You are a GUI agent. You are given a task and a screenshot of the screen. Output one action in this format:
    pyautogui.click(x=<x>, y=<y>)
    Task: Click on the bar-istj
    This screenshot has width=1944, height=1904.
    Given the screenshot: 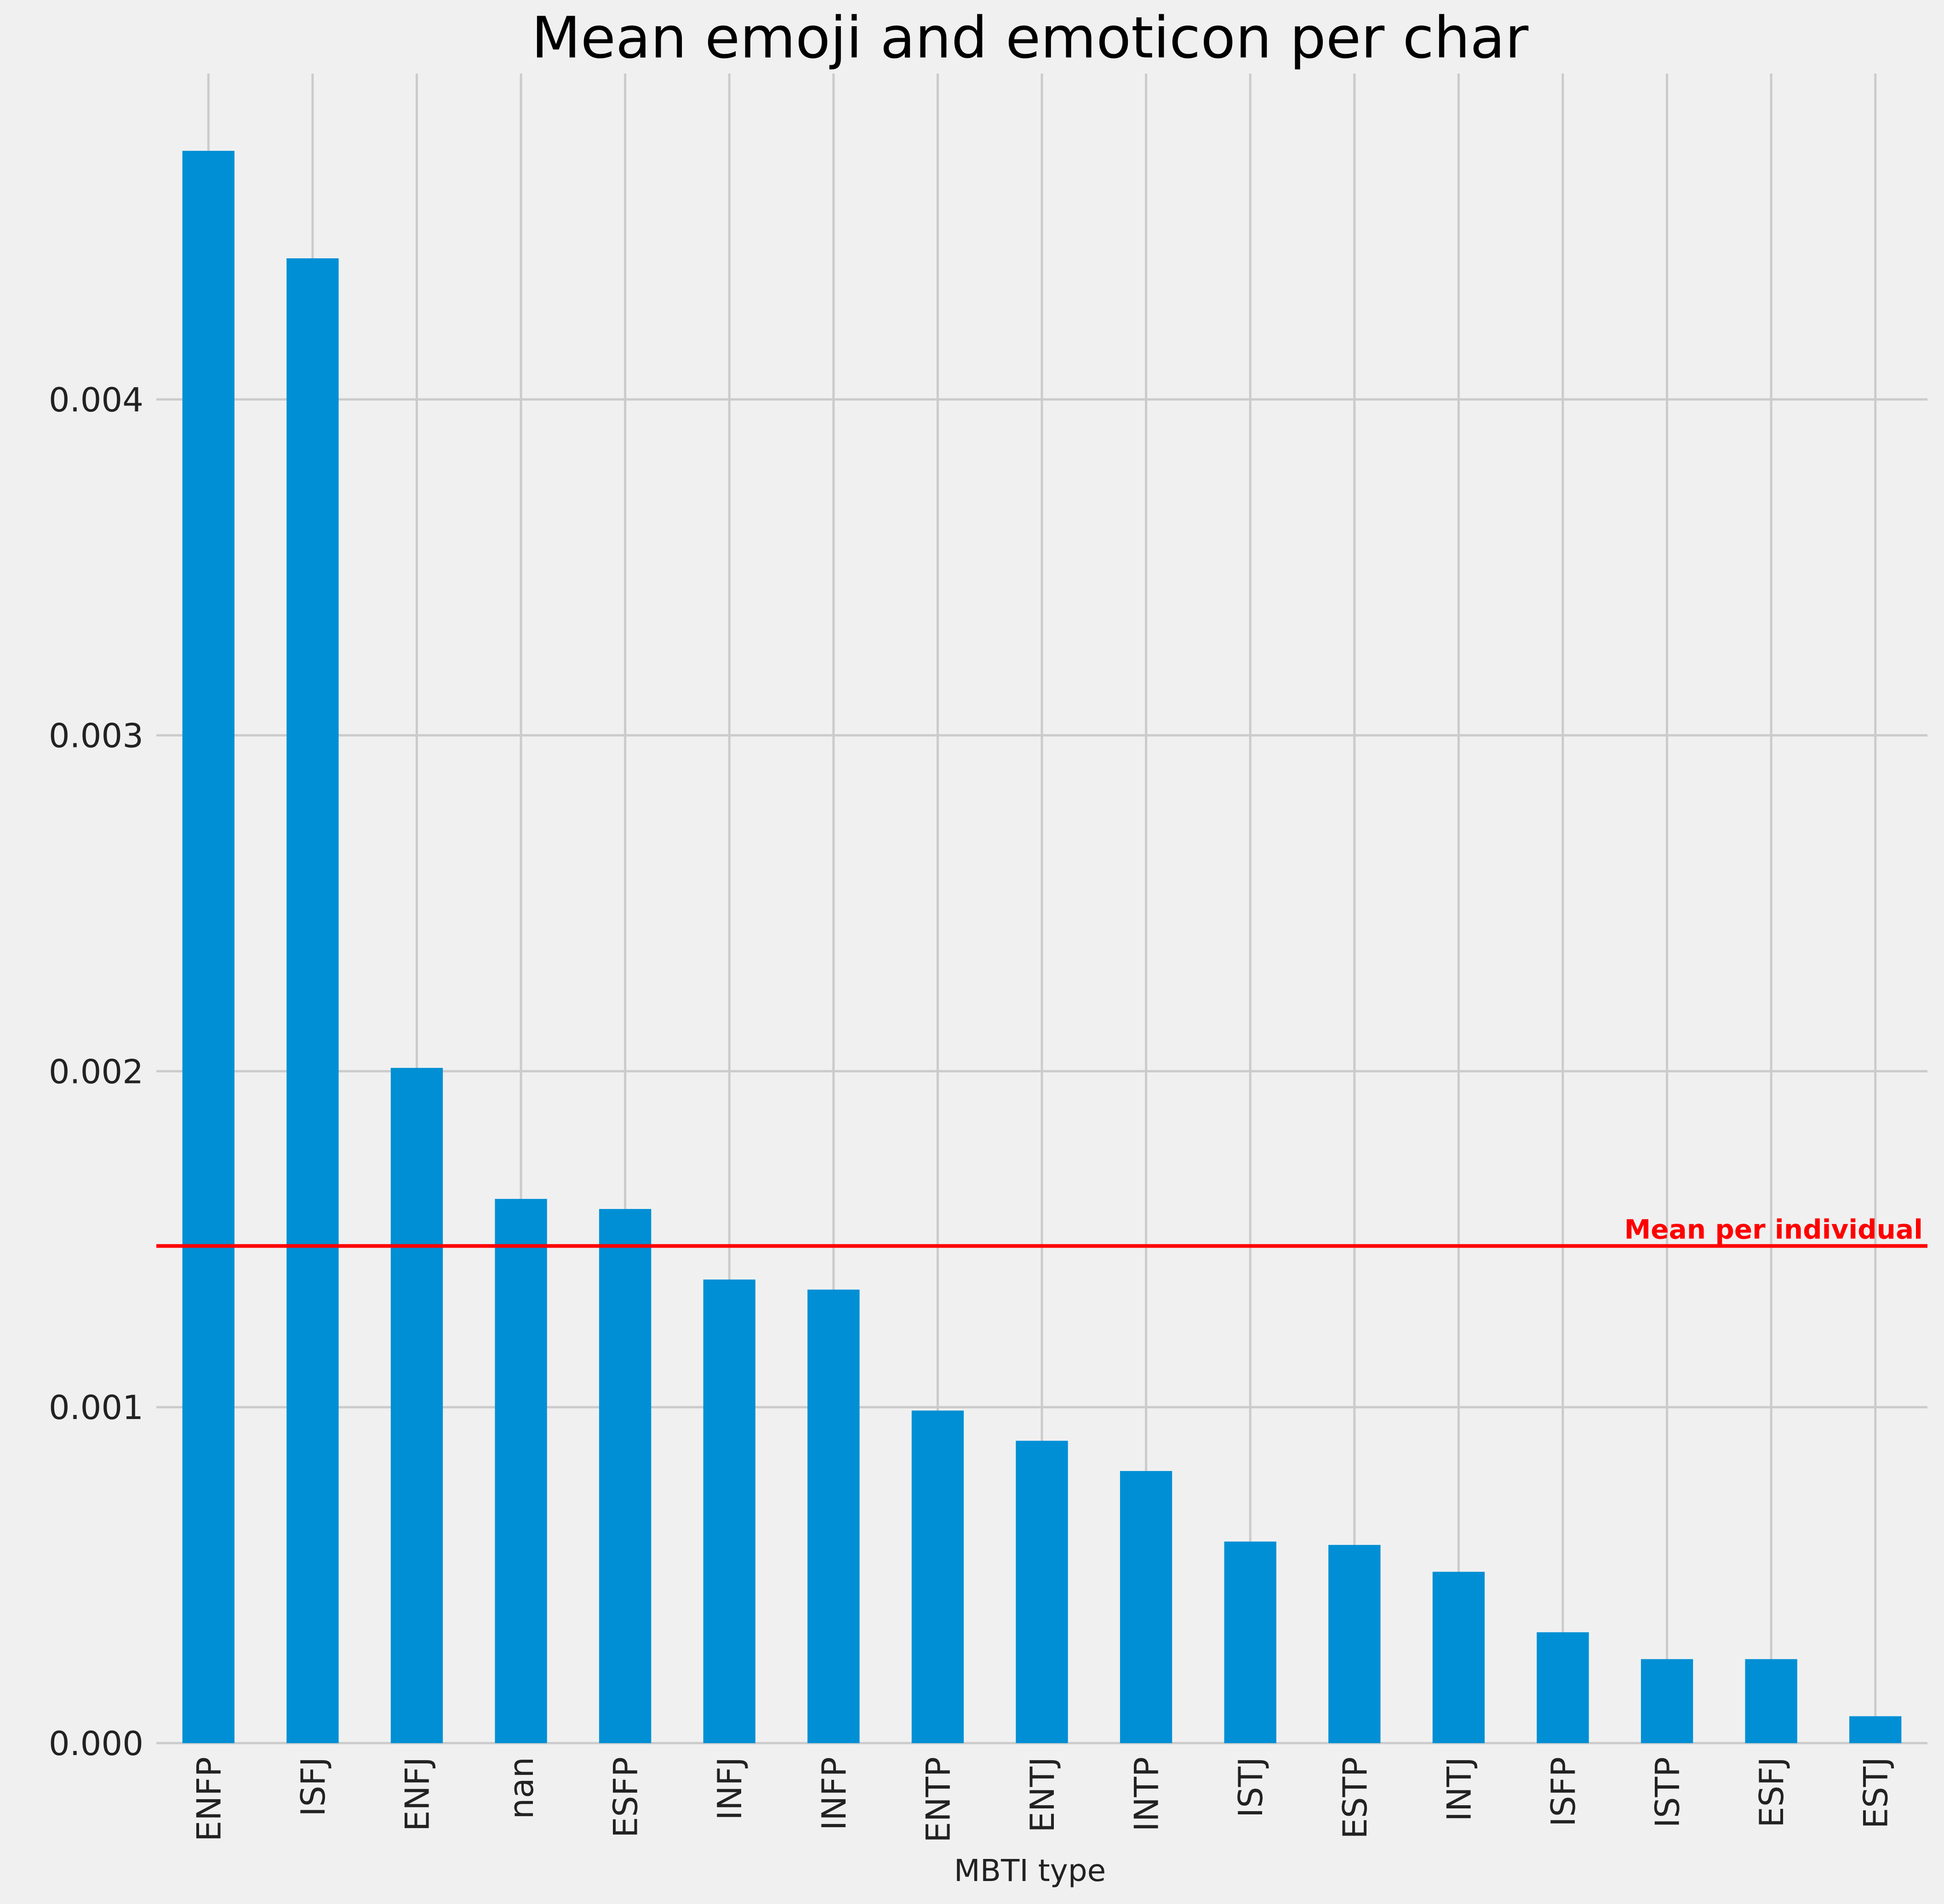 What is the action you would take?
    pyautogui.click(x=1250, y=1642)
    